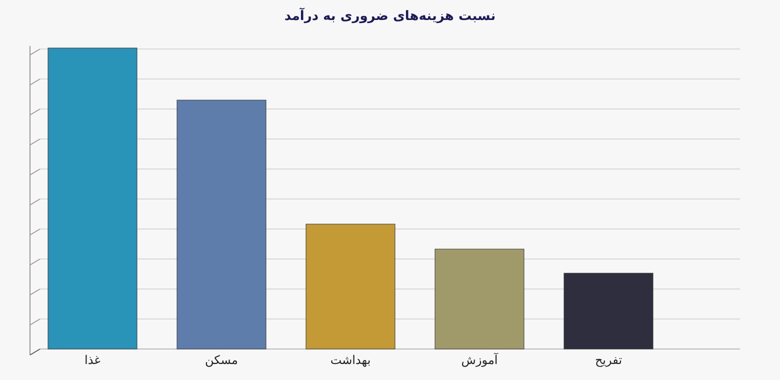 This screenshot has width=780, height=380. I want to click on x-tick-label: مسکن, so click(221, 360).